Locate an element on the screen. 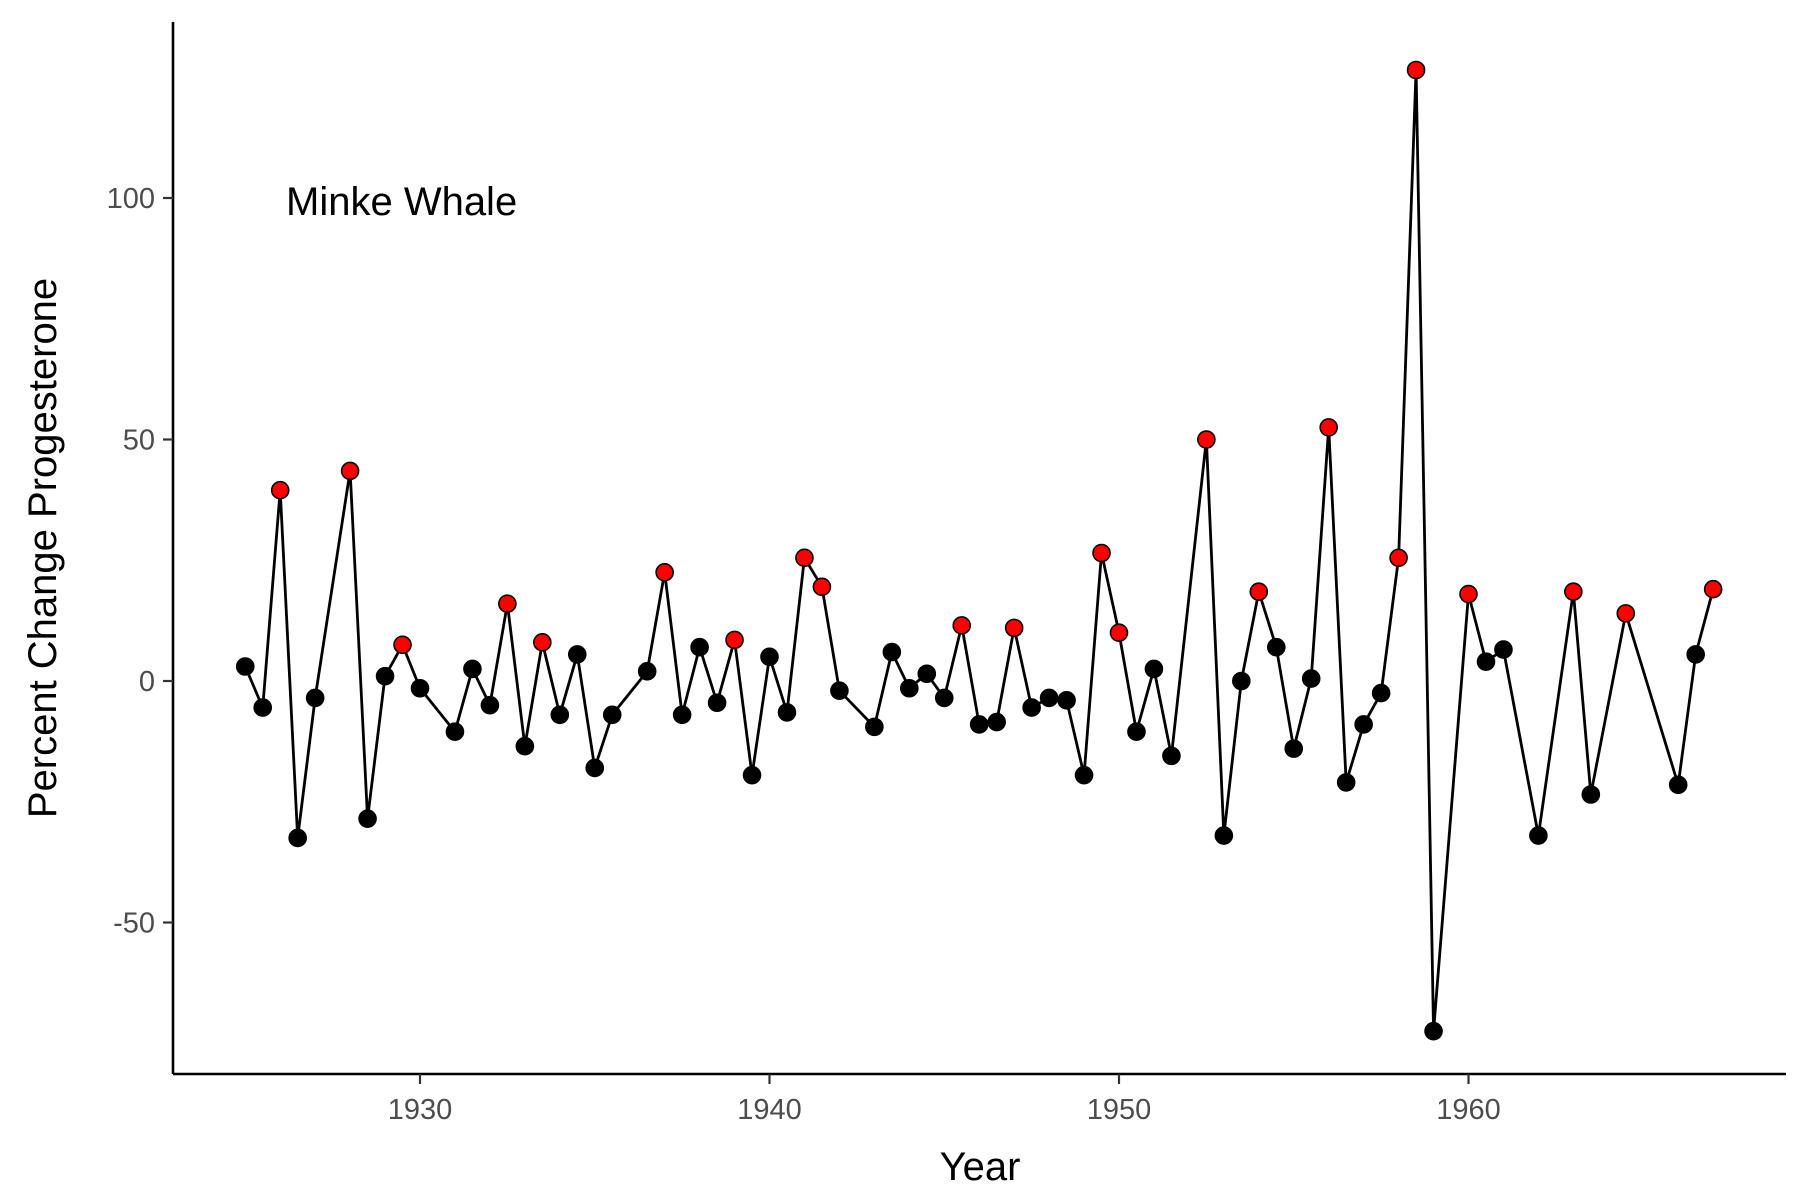  x-axis-title: Year is located at coordinates (980, 1167).